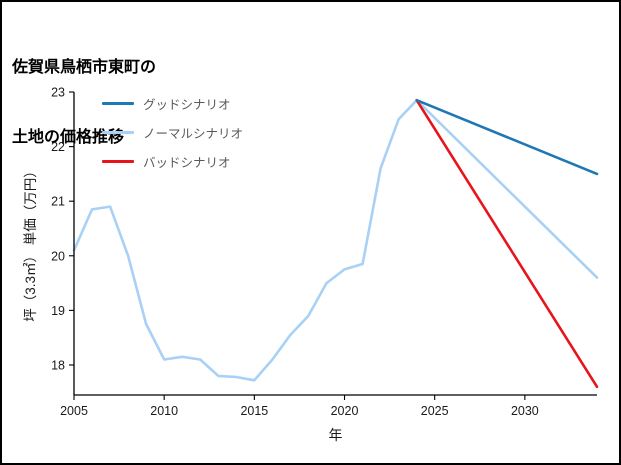  What do you see at coordinates (58, 93) in the screenshot?
I see `y-tick-label: 23` at bounding box center [58, 93].